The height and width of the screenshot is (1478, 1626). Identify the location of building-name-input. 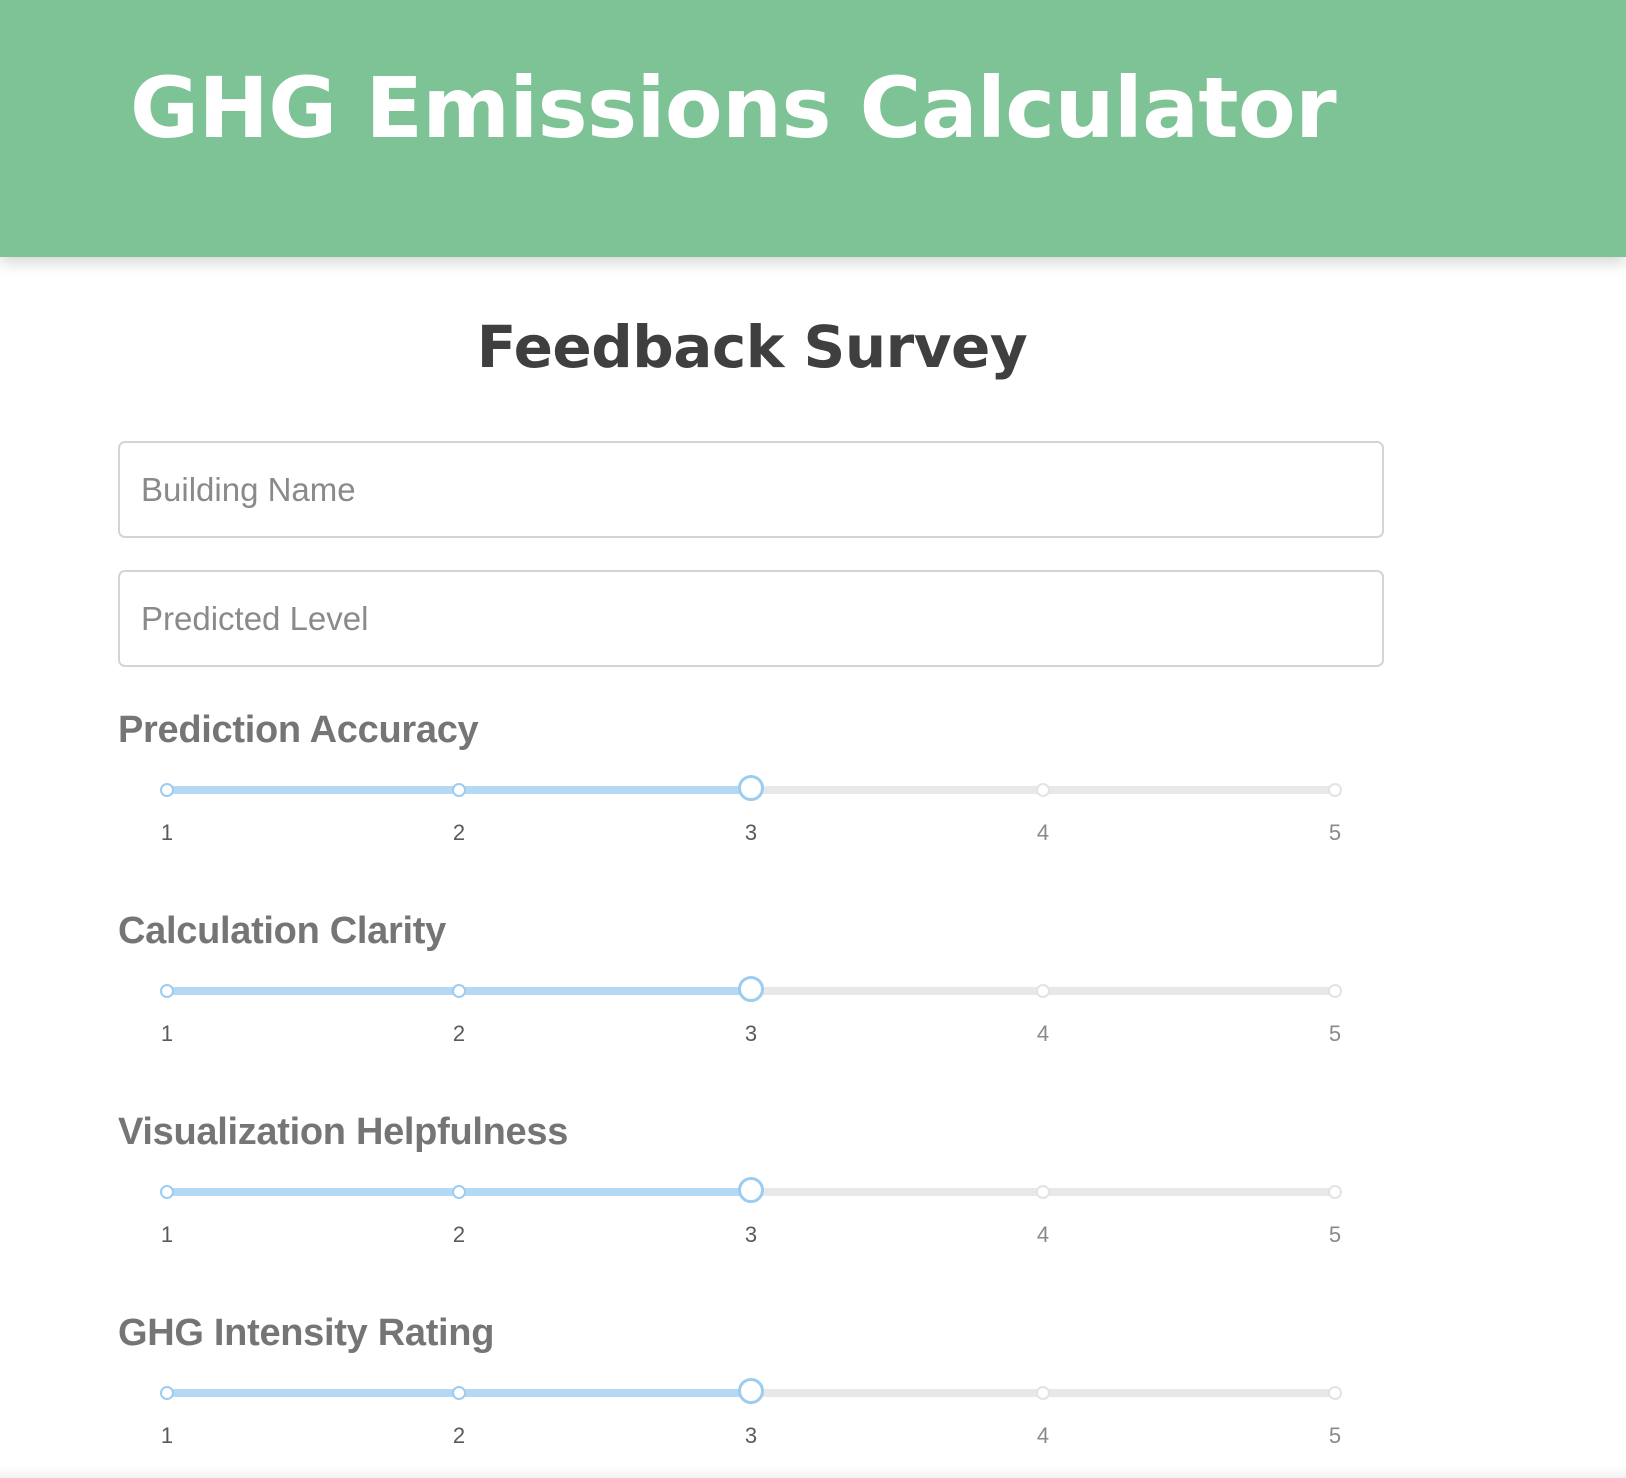
(751, 489).